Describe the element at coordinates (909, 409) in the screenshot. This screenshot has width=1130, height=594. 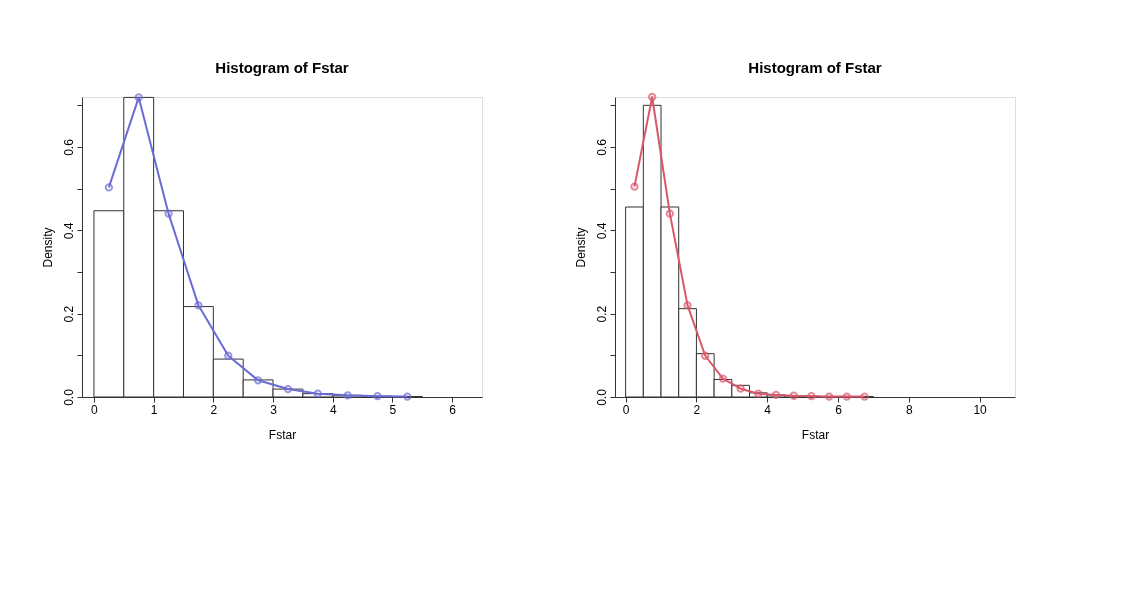
I see `x-tick-label: 8` at that location.